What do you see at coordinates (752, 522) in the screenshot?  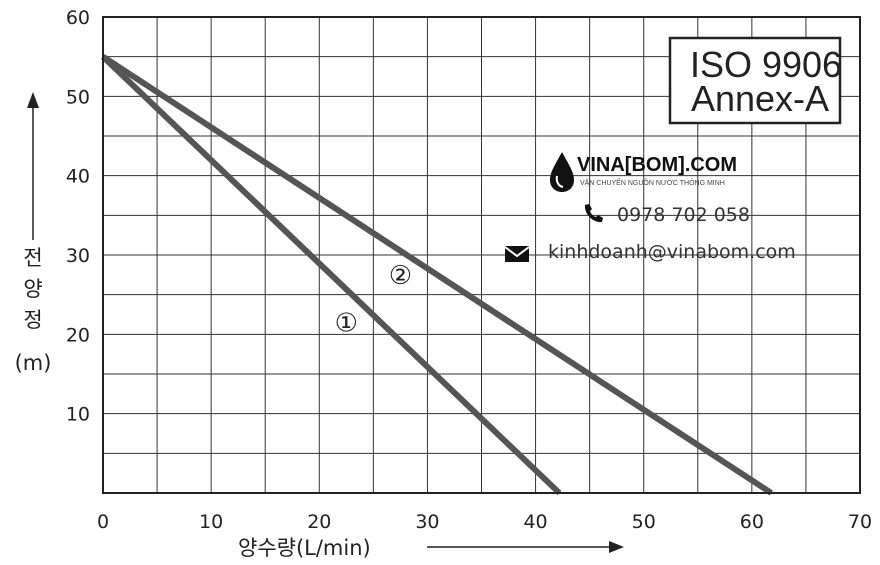 I see `x-tick-label: 60` at bounding box center [752, 522].